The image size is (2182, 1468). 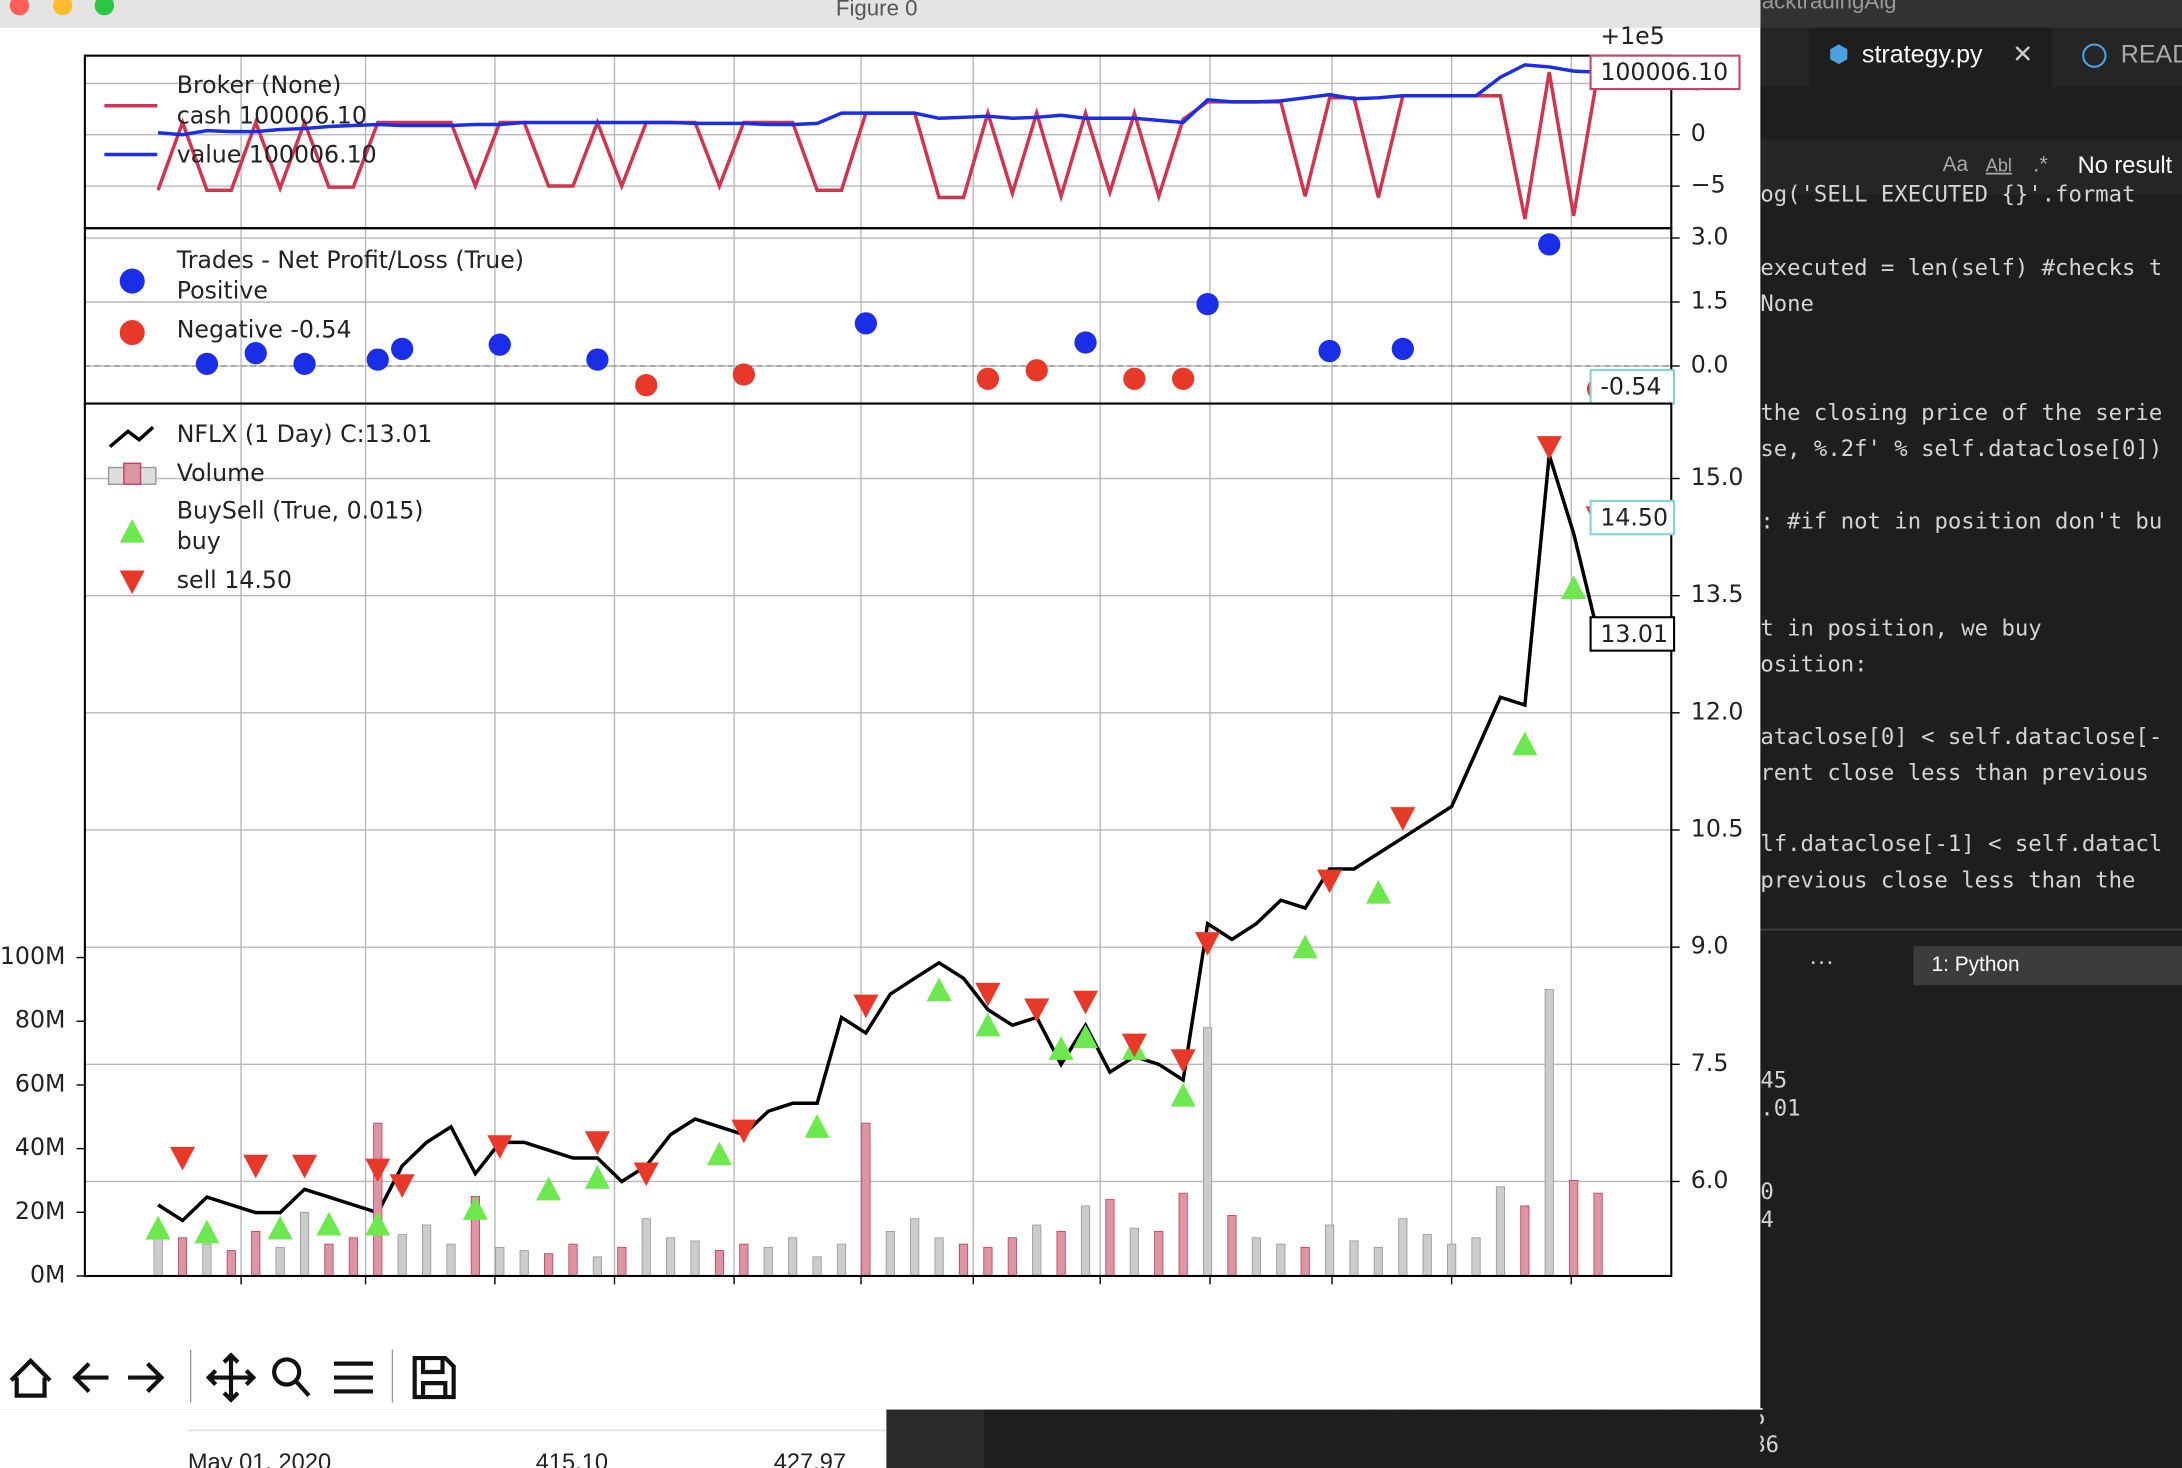 What do you see at coordinates (1766, 1220) in the screenshot?
I see `terminal-line: 4` at bounding box center [1766, 1220].